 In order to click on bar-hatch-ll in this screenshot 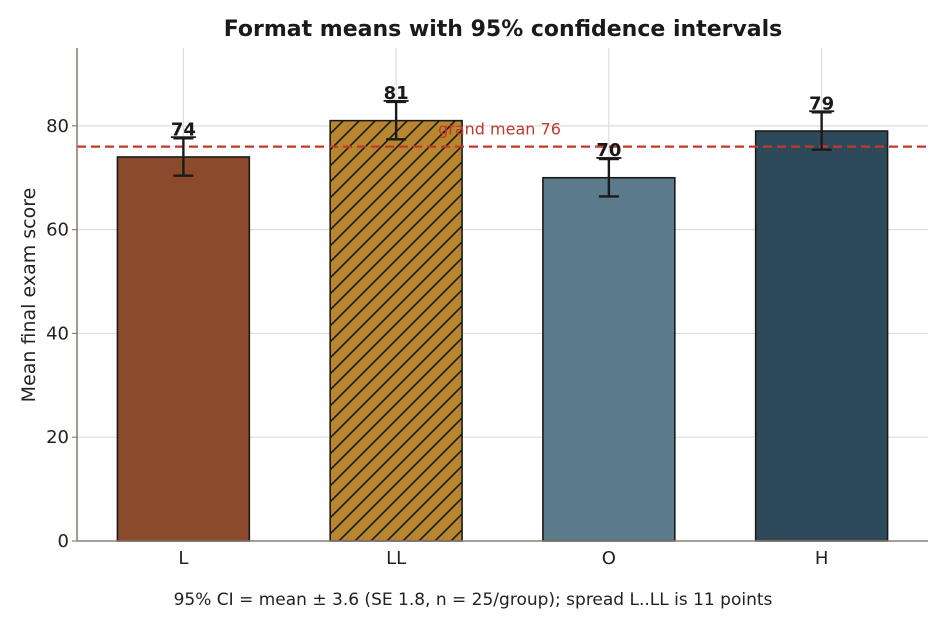, I will do `click(396, 330)`.